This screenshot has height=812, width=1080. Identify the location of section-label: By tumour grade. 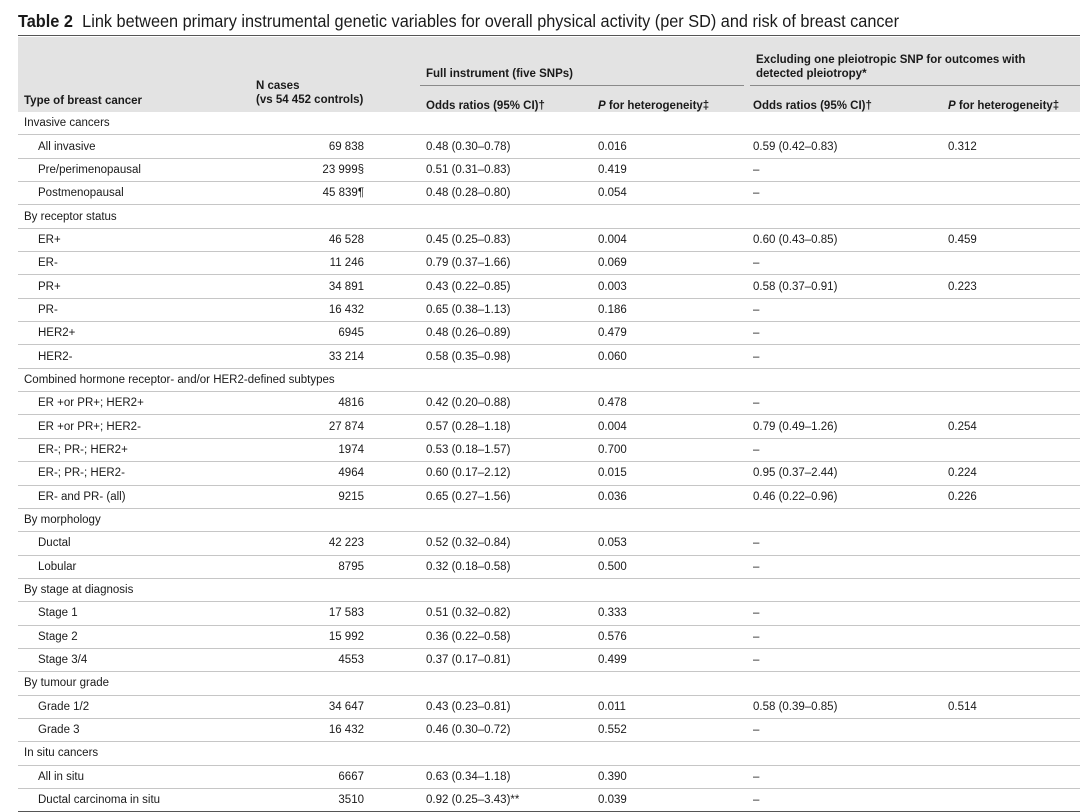
(549, 683).